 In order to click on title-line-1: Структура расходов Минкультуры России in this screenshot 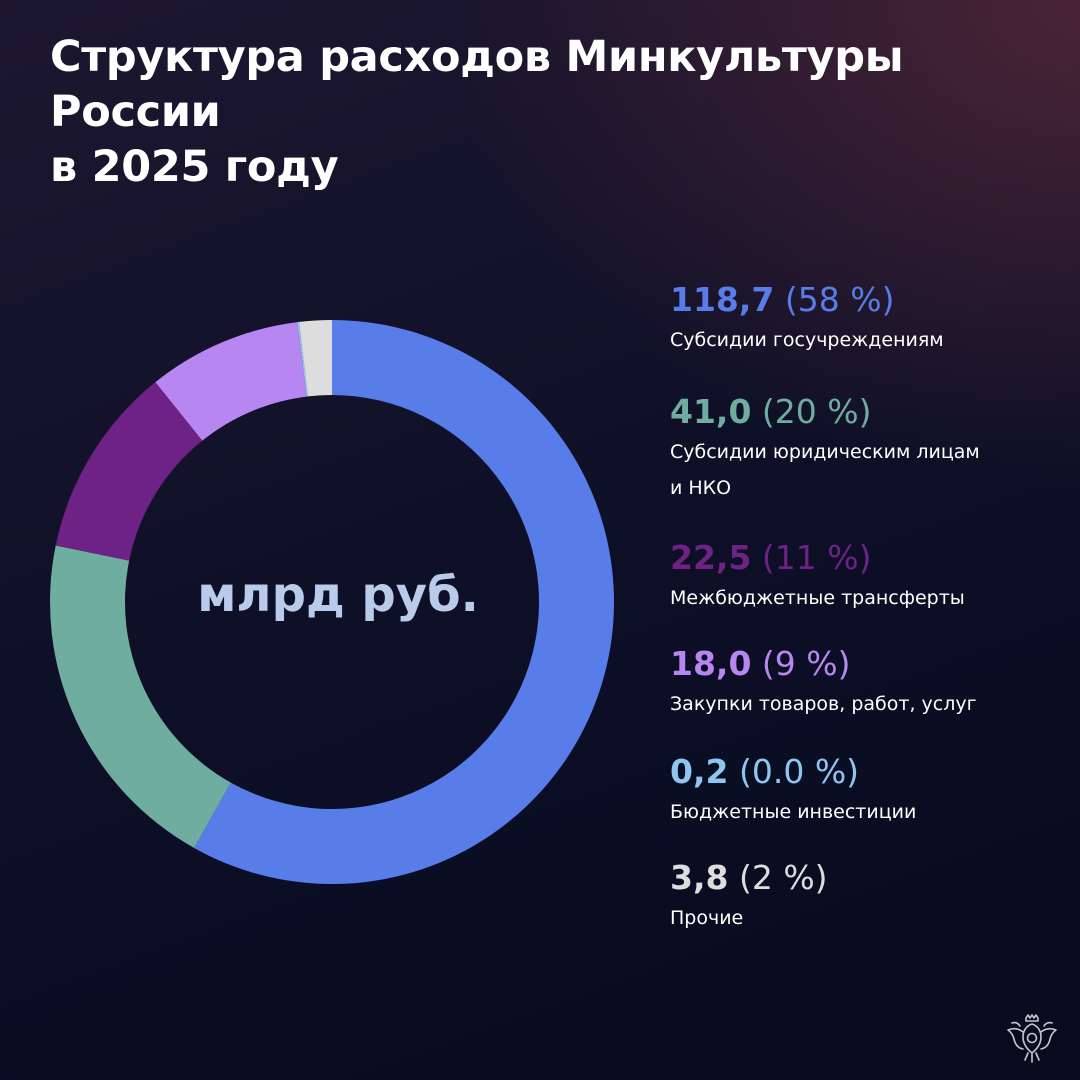, I will do `click(477, 84)`.